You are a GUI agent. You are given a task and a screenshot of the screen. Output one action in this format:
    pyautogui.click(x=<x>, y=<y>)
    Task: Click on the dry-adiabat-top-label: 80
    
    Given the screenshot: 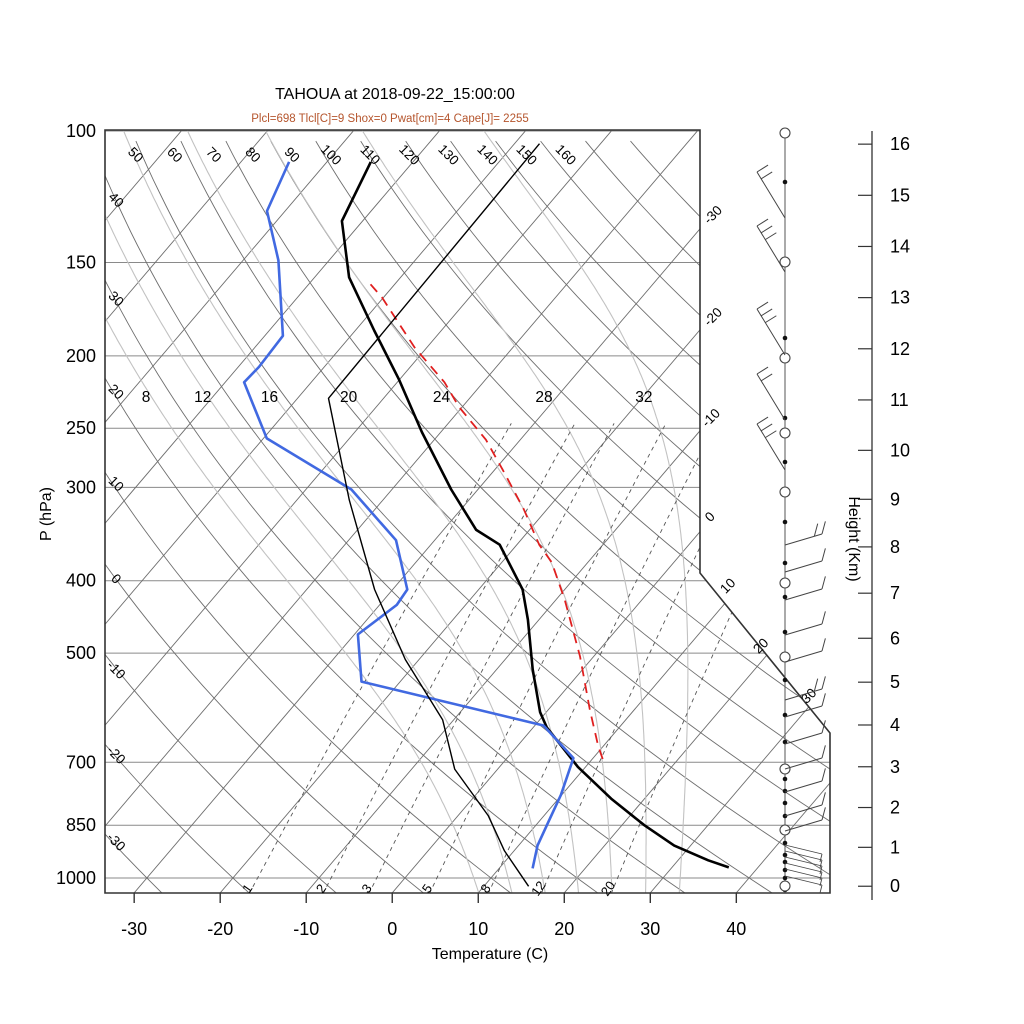 What is the action you would take?
    pyautogui.click(x=252, y=154)
    